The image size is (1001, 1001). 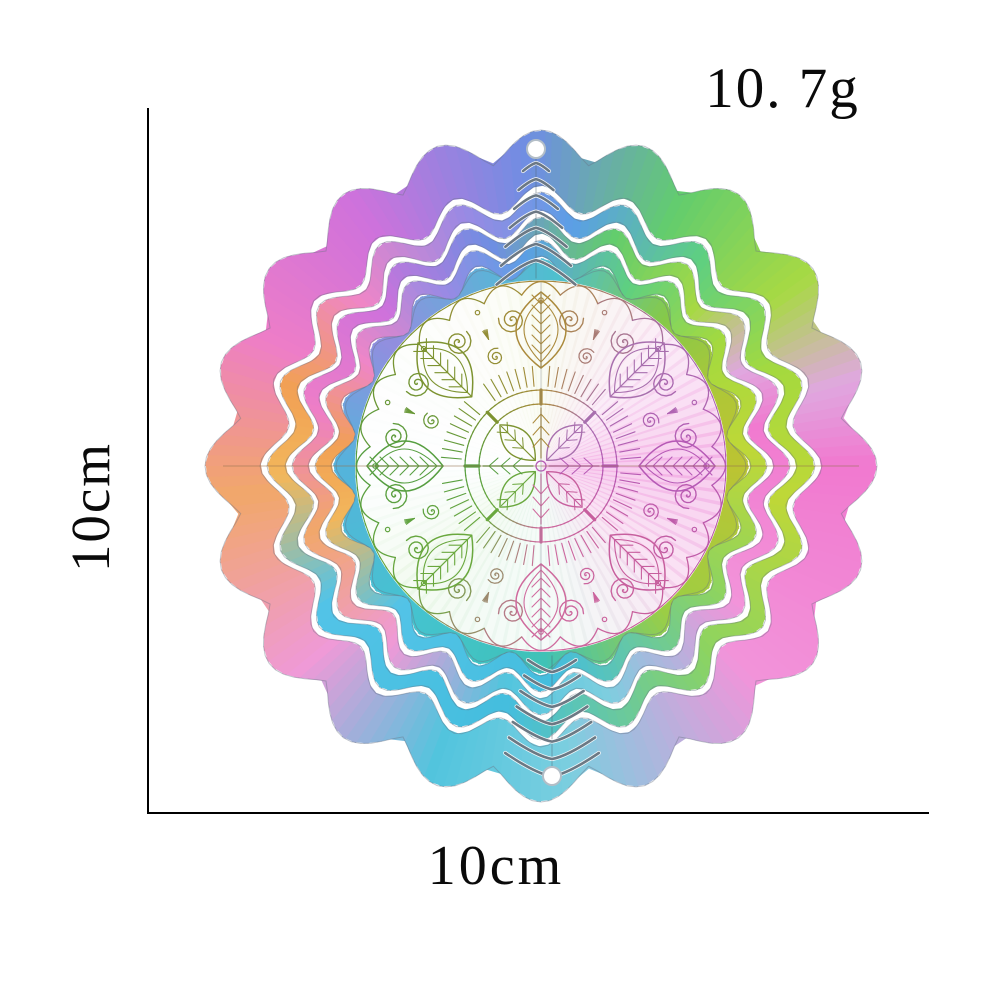 I want to click on height-dimension-line, so click(x=148, y=460).